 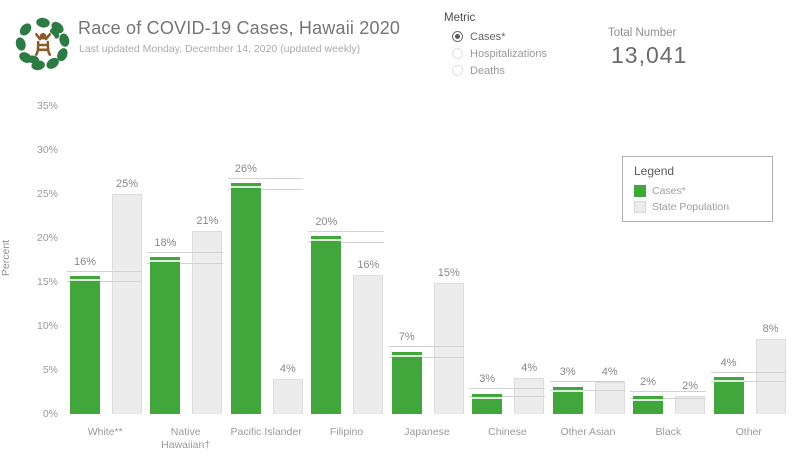 I want to click on y-axis-tick-label: 30%, so click(x=47, y=150).